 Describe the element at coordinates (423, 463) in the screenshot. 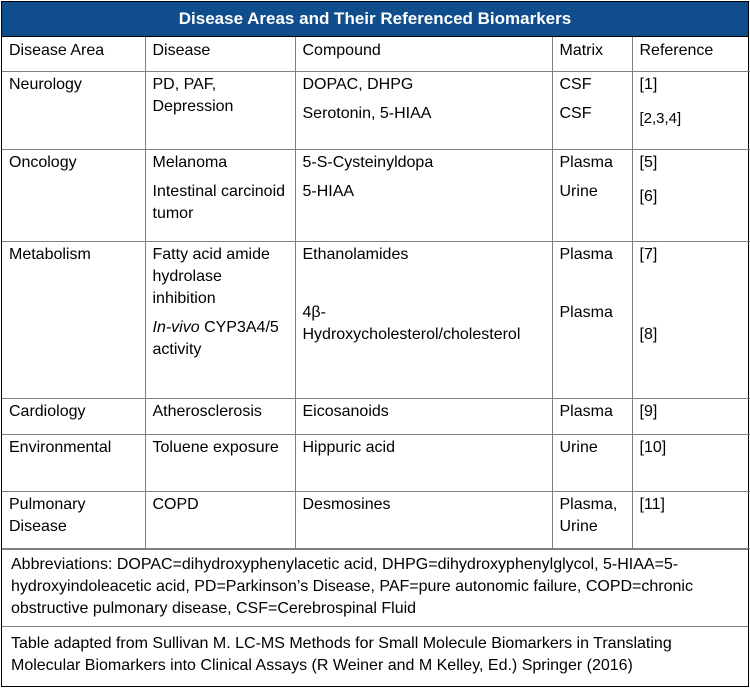

I see `cell-compound: Hippuric acid` at that location.